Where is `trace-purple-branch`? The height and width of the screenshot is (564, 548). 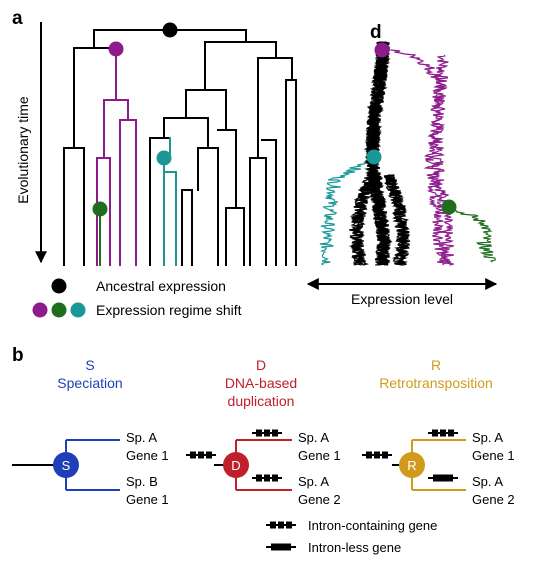 trace-purple-branch is located at coordinates (420, 157).